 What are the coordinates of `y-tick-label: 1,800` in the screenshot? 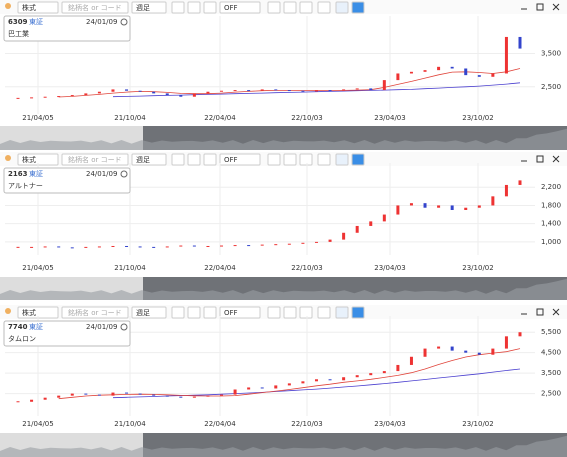 It's located at (551, 205).